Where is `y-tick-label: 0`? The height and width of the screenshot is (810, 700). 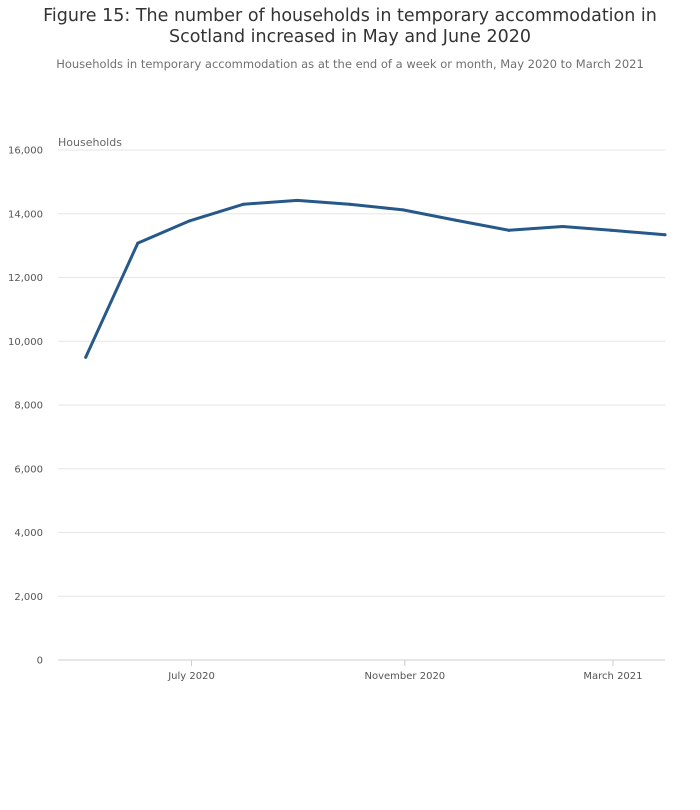 y-tick-label: 0 is located at coordinates (40, 661).